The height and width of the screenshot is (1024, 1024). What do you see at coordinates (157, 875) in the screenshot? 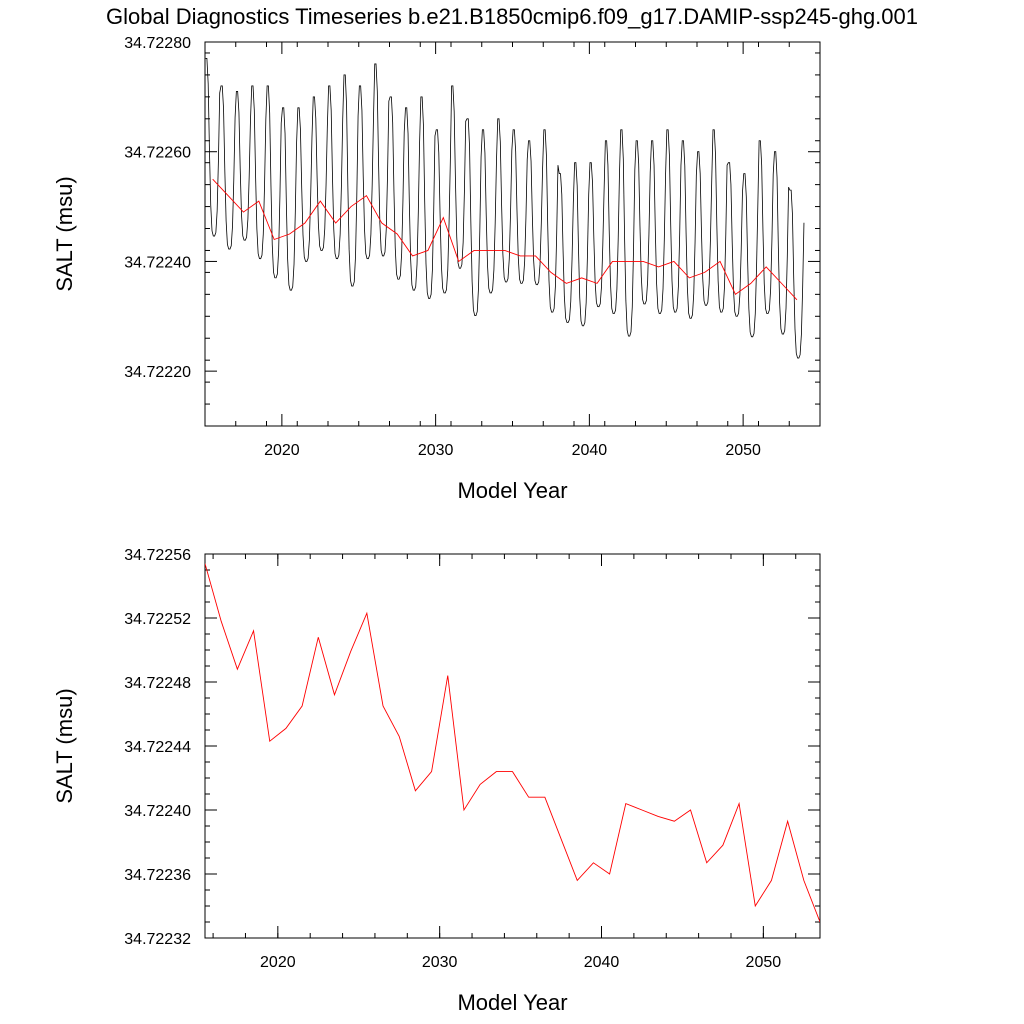
I see `y-tick-label: 34.72236` at bounding box center [157, 875].